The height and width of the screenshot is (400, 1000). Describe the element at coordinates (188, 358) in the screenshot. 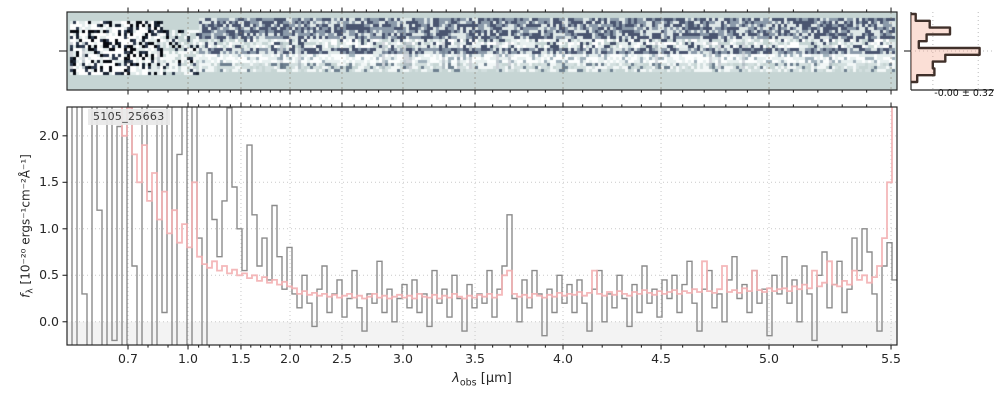

I see `x-tick-label: 1.0` at that location.